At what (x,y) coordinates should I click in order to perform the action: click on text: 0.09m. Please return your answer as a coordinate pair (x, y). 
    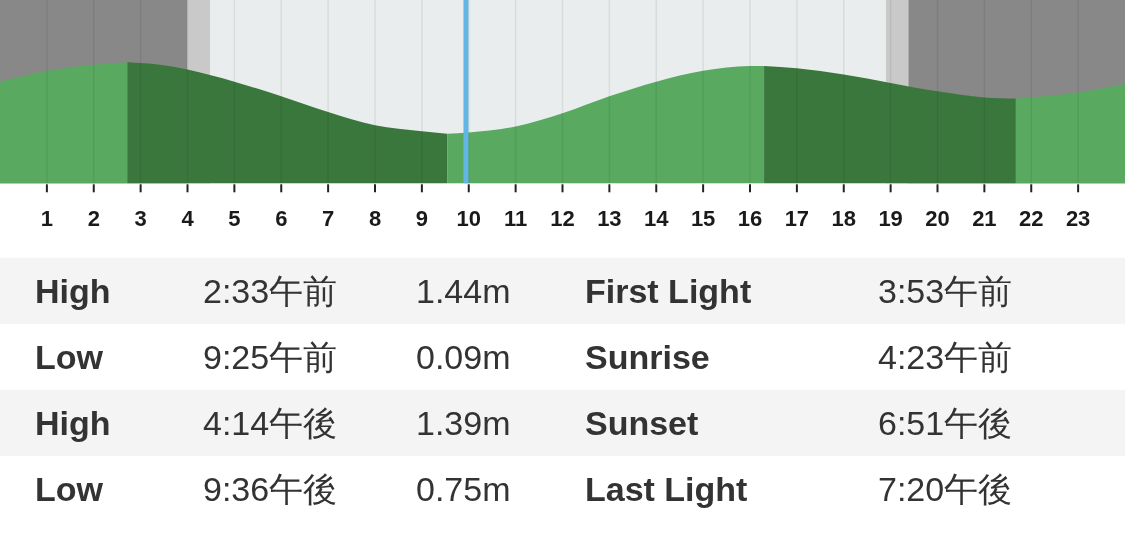
    Looking at the image, I should click on (463, 357).